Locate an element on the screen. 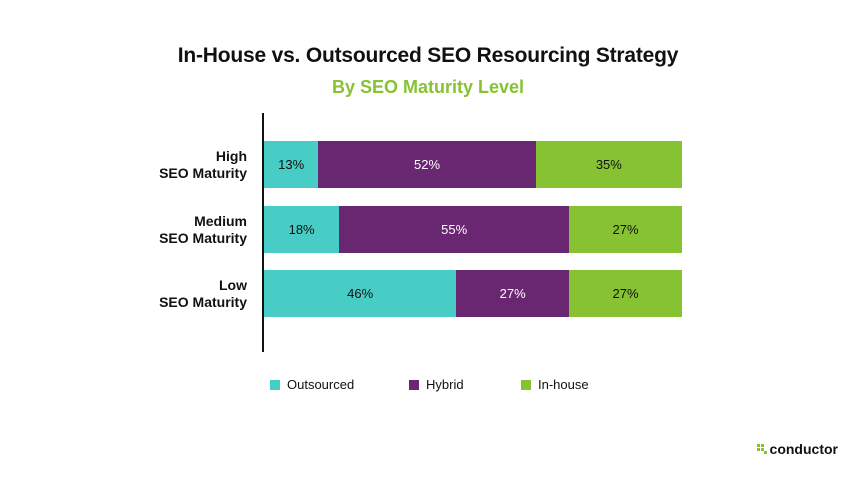  data-label: 35% is located at coordinates (608, 164).